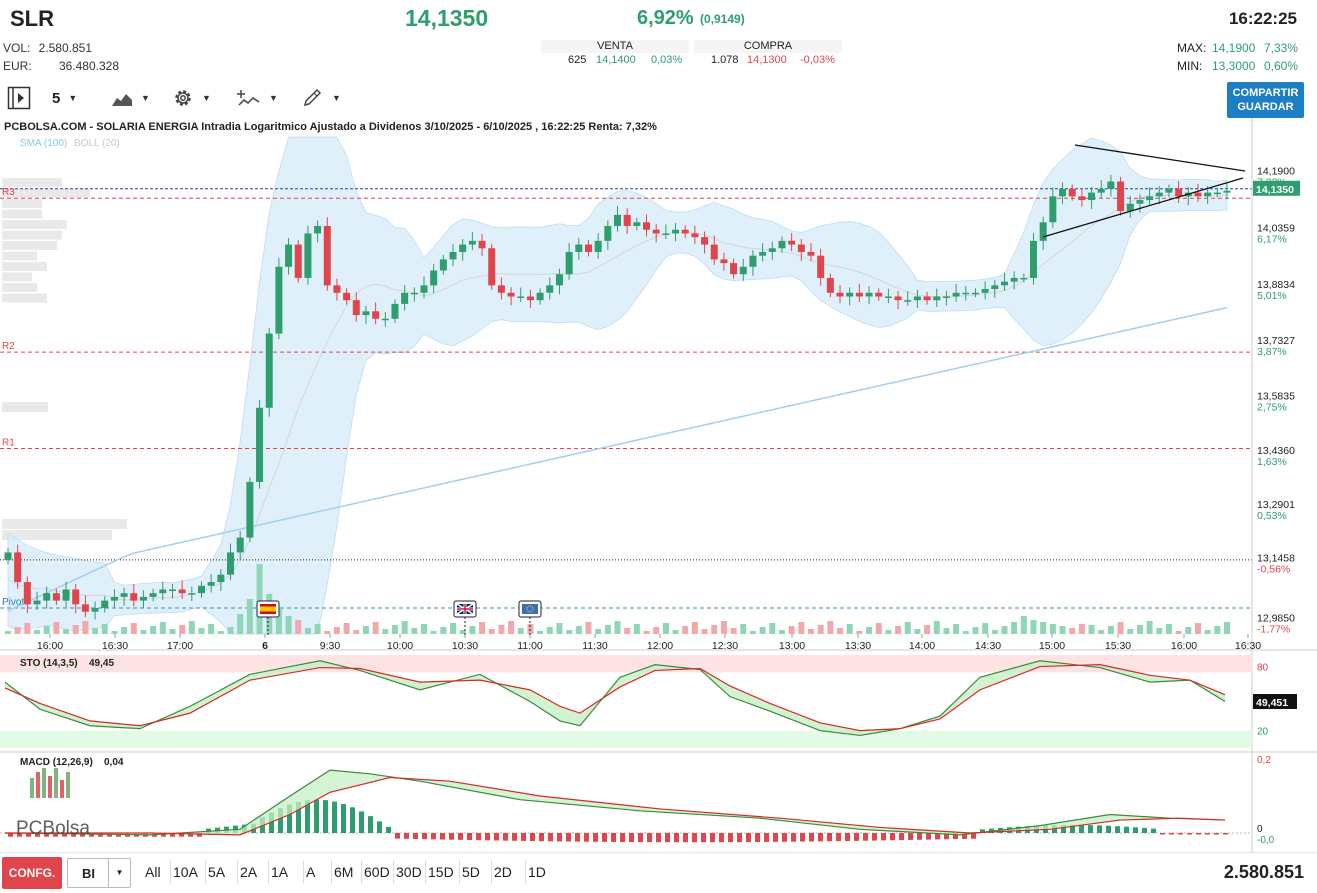 The height and width of the screenshot is (893, 1317). Describe the element at coordinates (17, 66) in the screenshot. I see `eur-label: EUR:` at that location.